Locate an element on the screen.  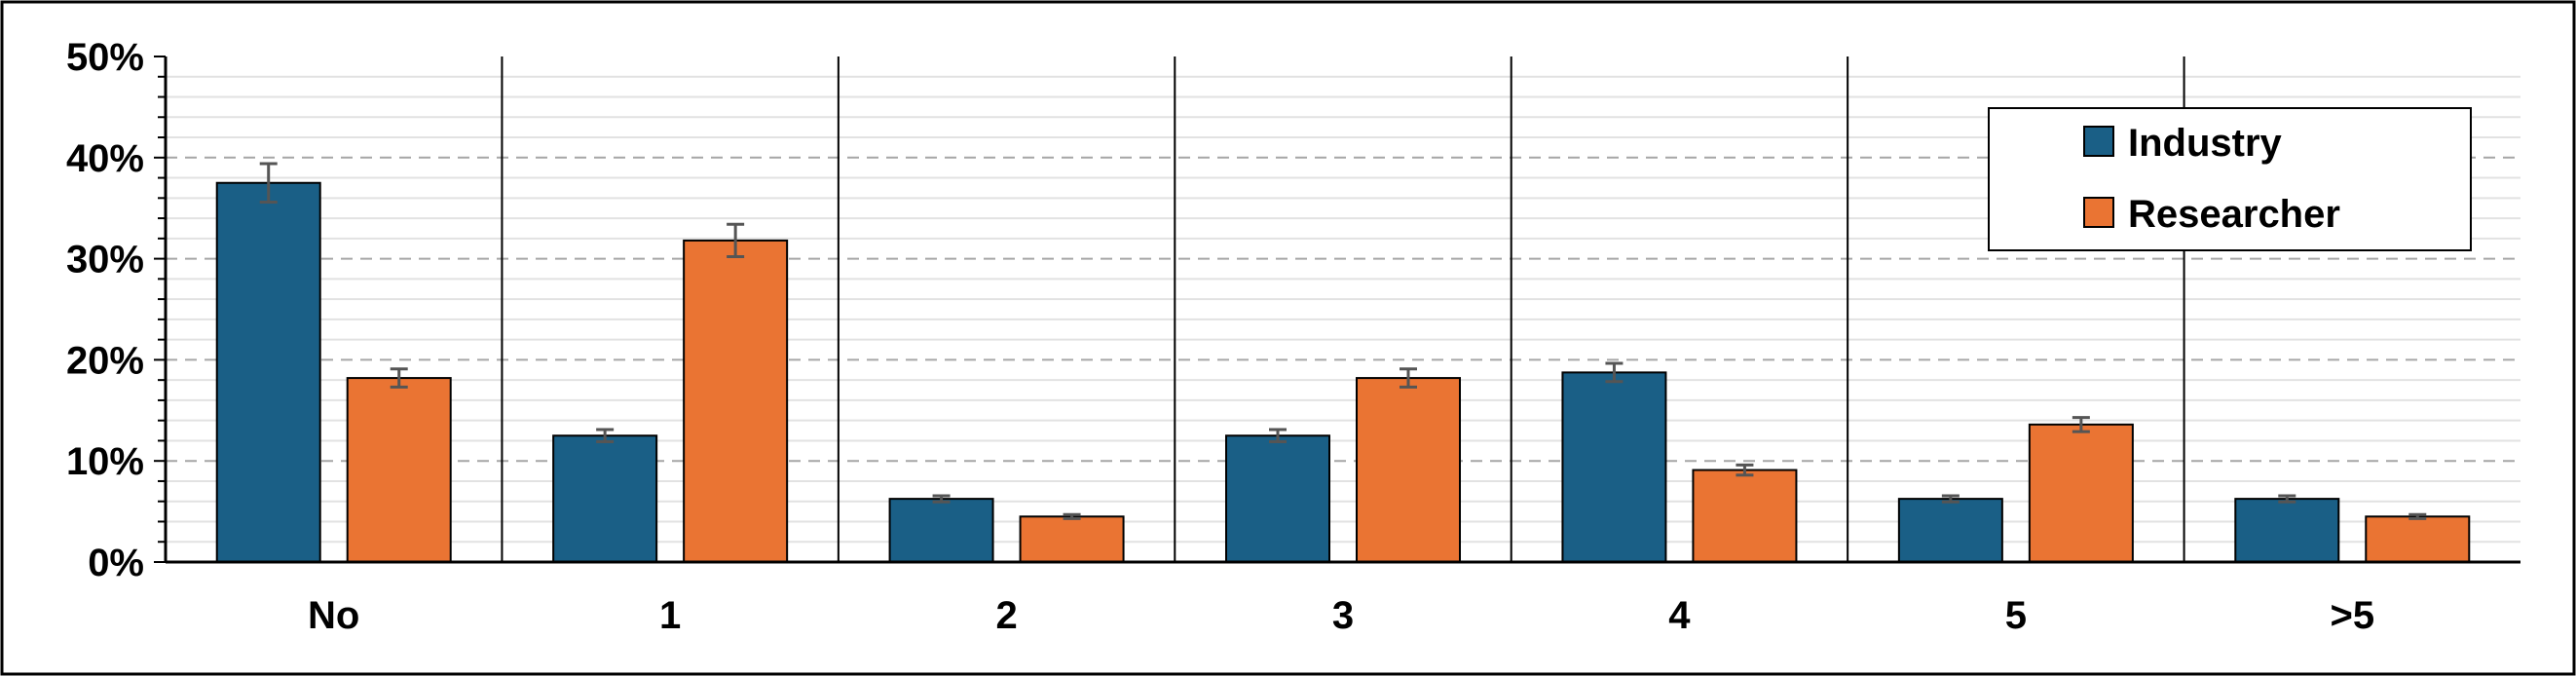
legend-swatch-researcher is located at coordinates (2098, 212).